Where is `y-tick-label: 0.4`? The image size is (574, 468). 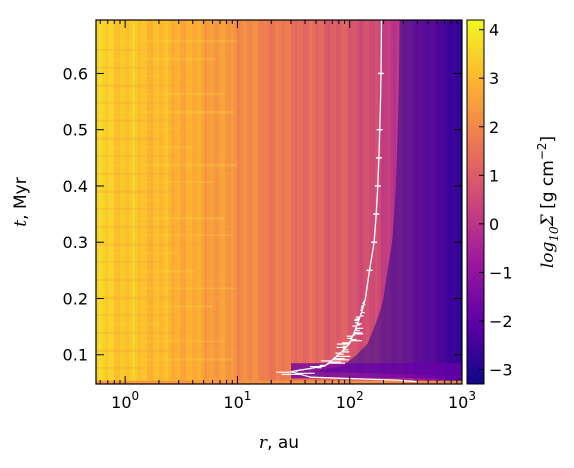 y-tick-label: 0.4 is located at coordinates (75, 186).